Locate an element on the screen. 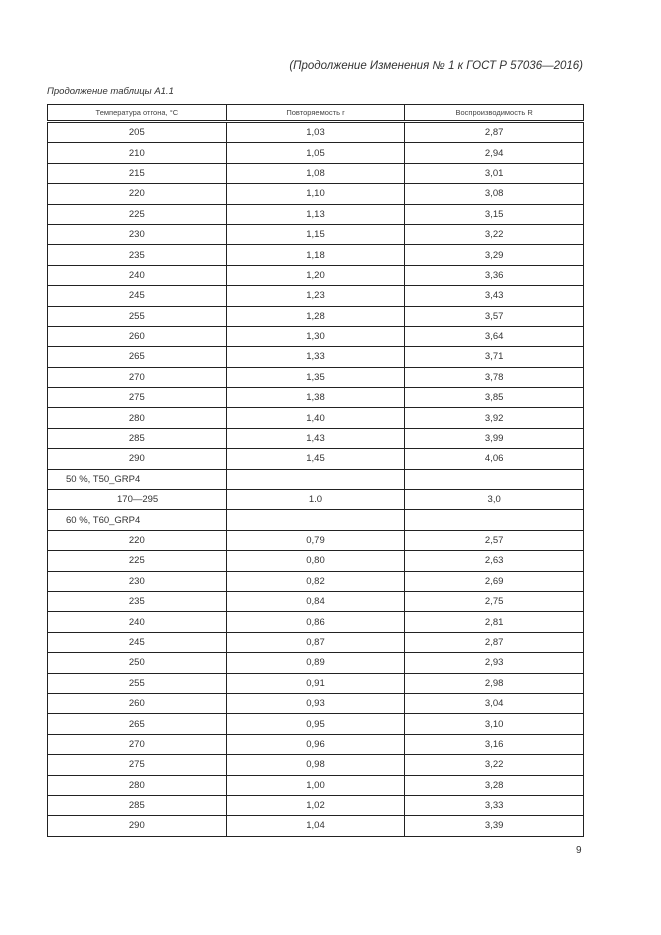 This screenshot has height=935, width=661. repeatability-cell: 1,30 is located at coordinates (315, 336).